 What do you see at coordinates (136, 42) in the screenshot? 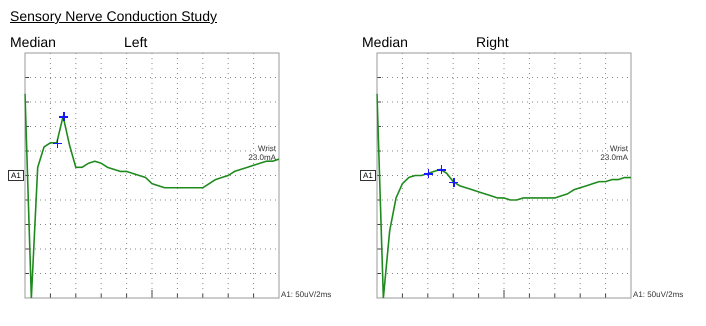
I see `chart-subtitle: Left` at bounding box center [136, 42].